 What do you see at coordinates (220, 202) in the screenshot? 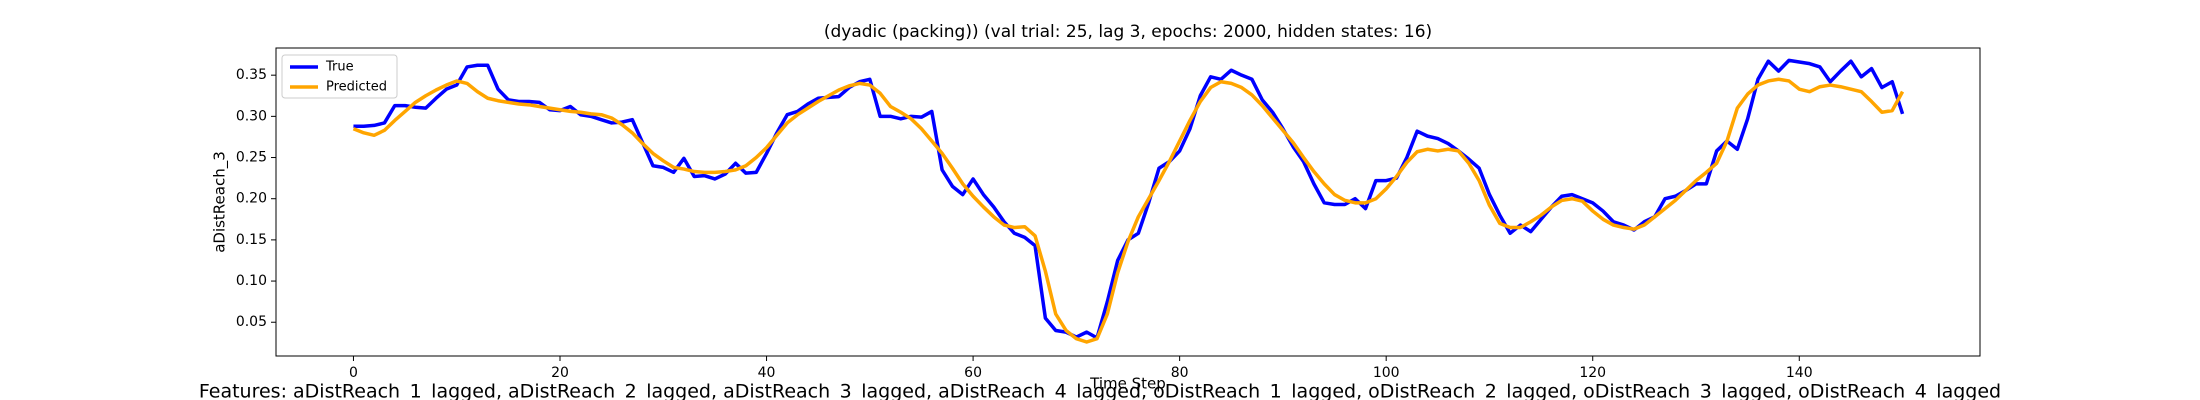
I see `y-axis-label: aDistReach_3` at bounding box center [220, 202].